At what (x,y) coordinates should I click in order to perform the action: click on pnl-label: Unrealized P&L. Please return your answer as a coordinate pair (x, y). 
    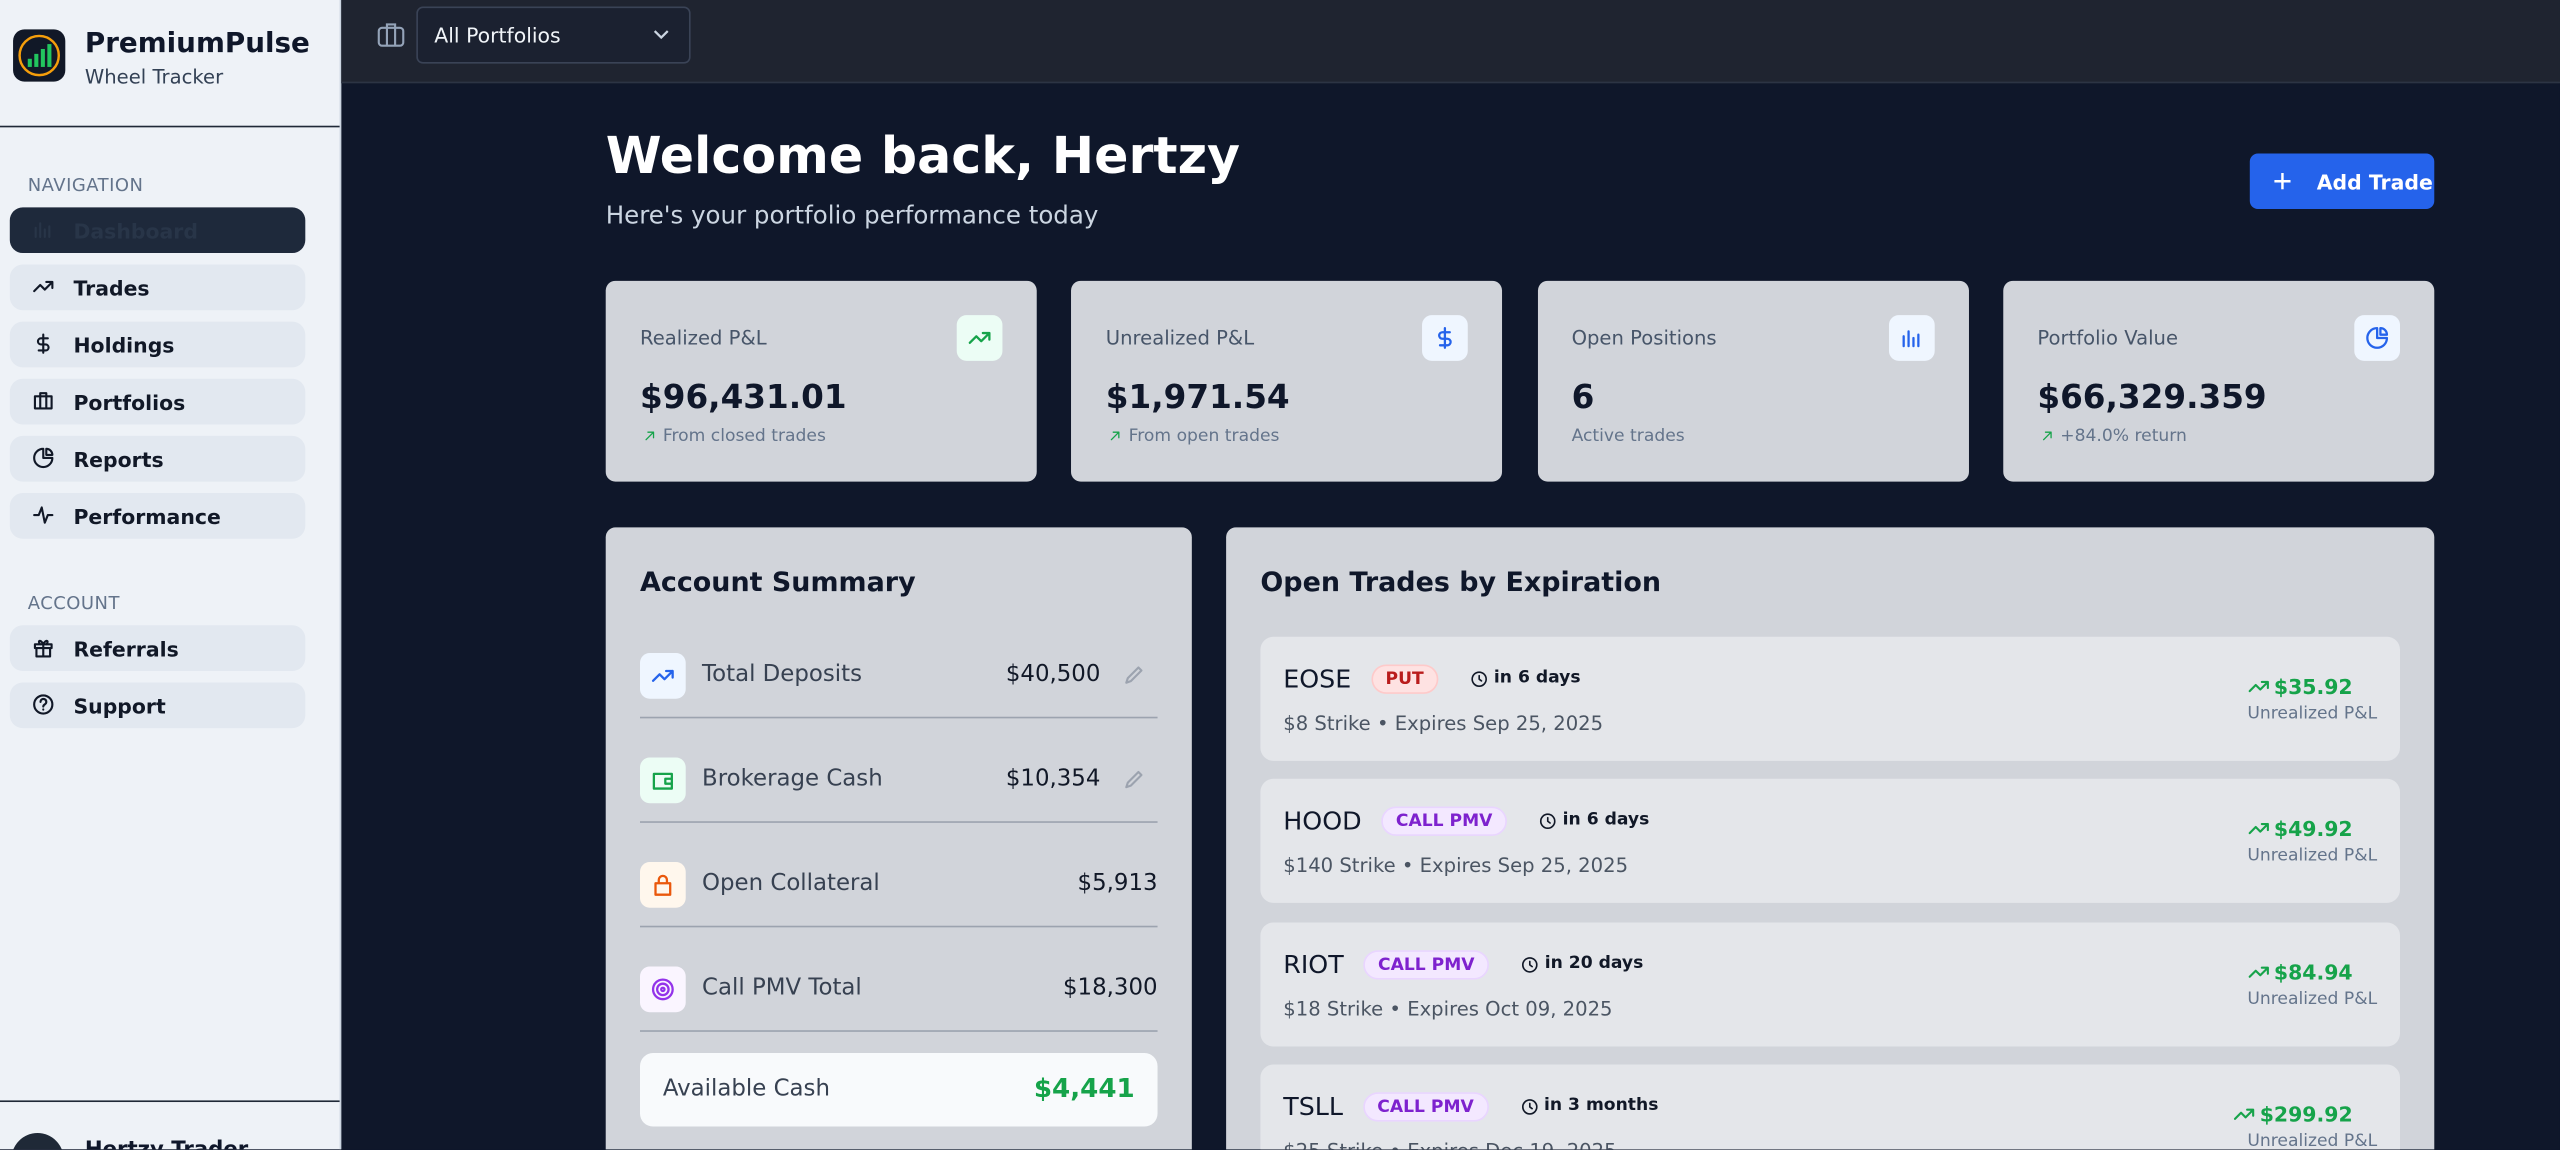
    Looking at the image, I should click on (2312, 856).